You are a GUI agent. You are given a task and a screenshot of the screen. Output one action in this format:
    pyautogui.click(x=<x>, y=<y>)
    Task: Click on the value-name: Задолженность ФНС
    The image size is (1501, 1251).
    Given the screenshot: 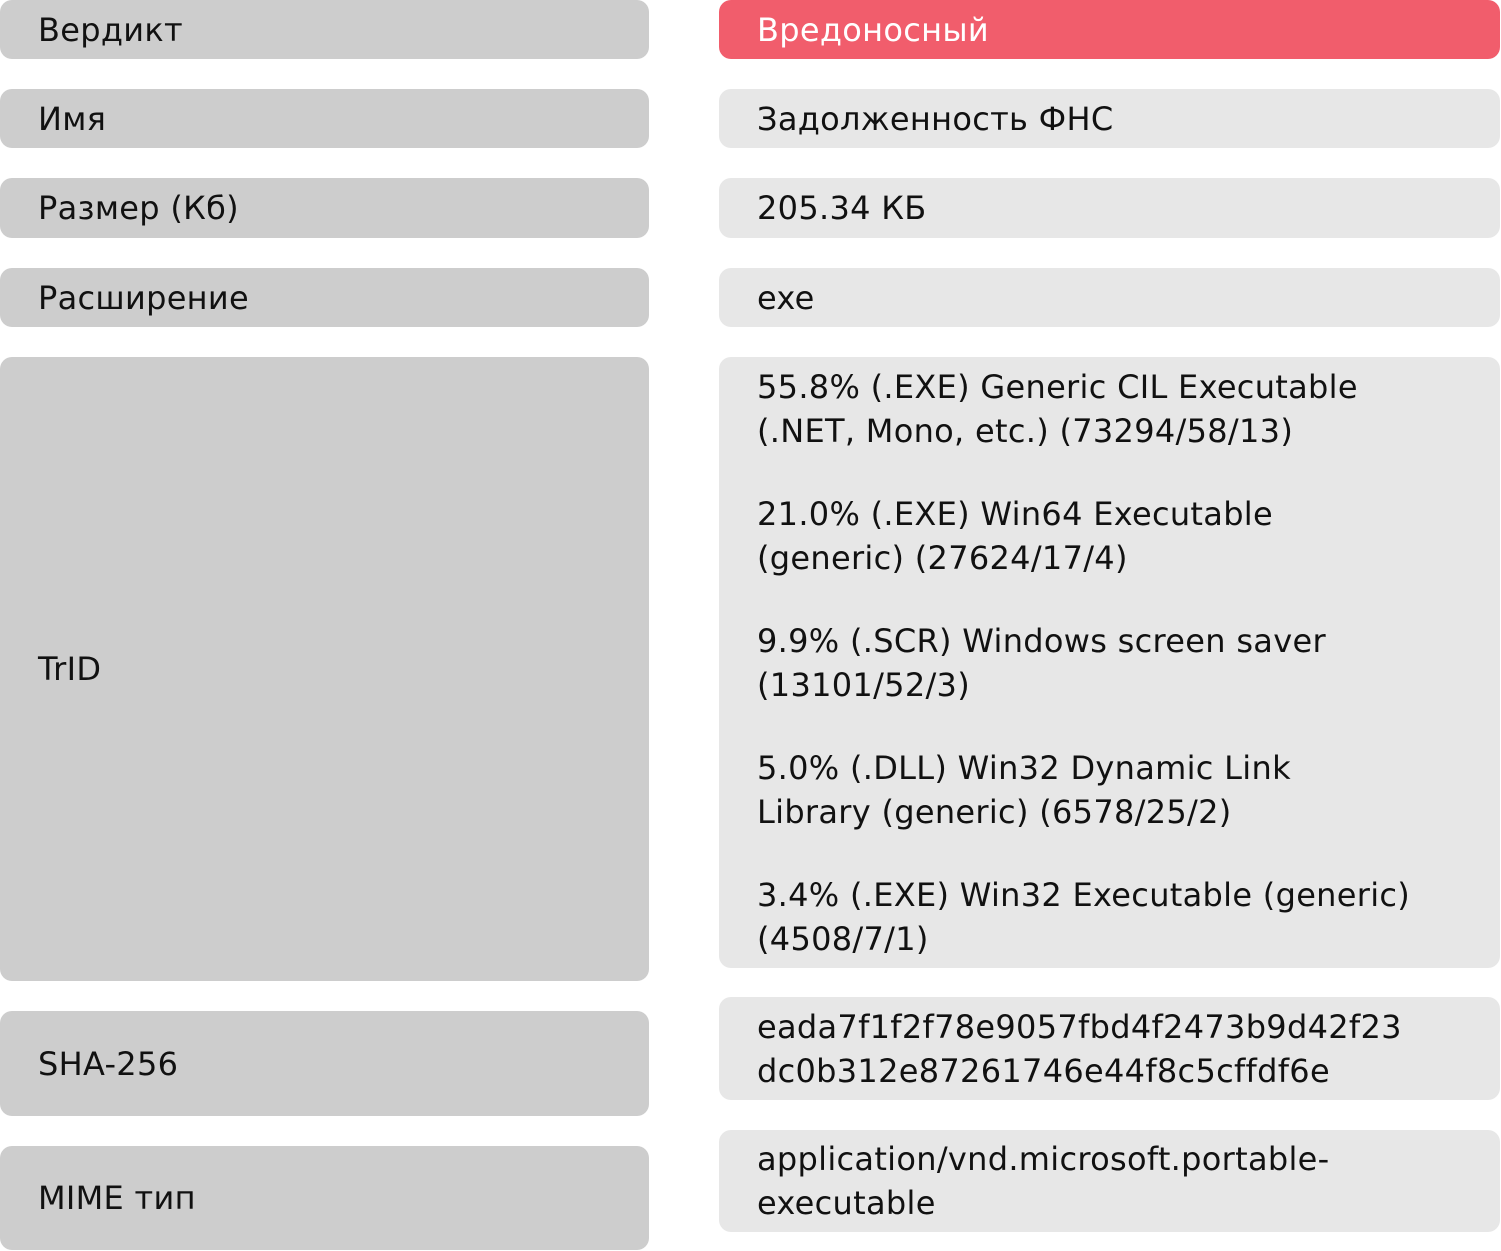 What is the action you would take?
    pyautogui.click(x=1109, y=118)
    